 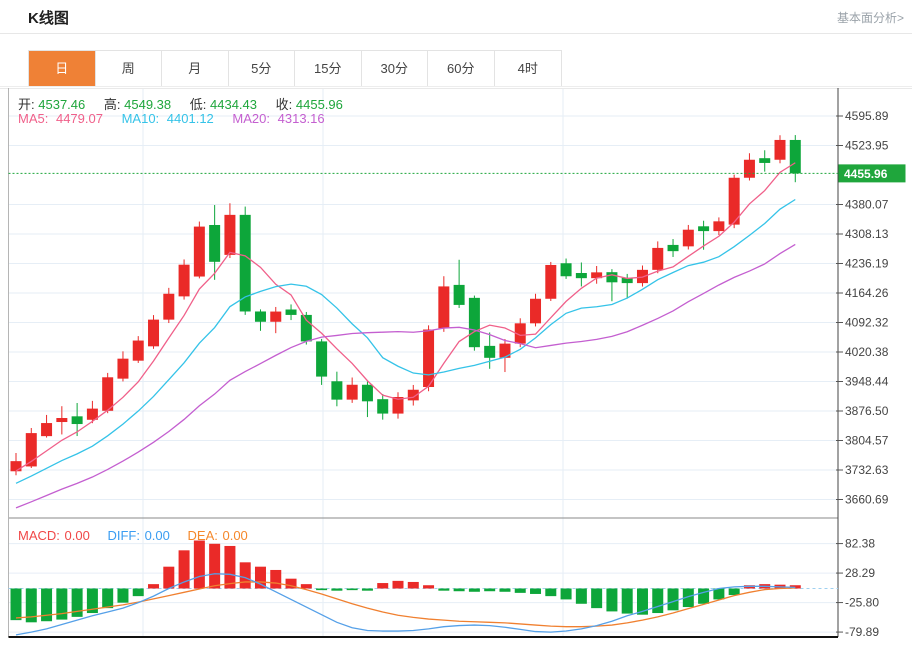 I want to click on svg-text: 3876.50, so click(x=867, y=411).